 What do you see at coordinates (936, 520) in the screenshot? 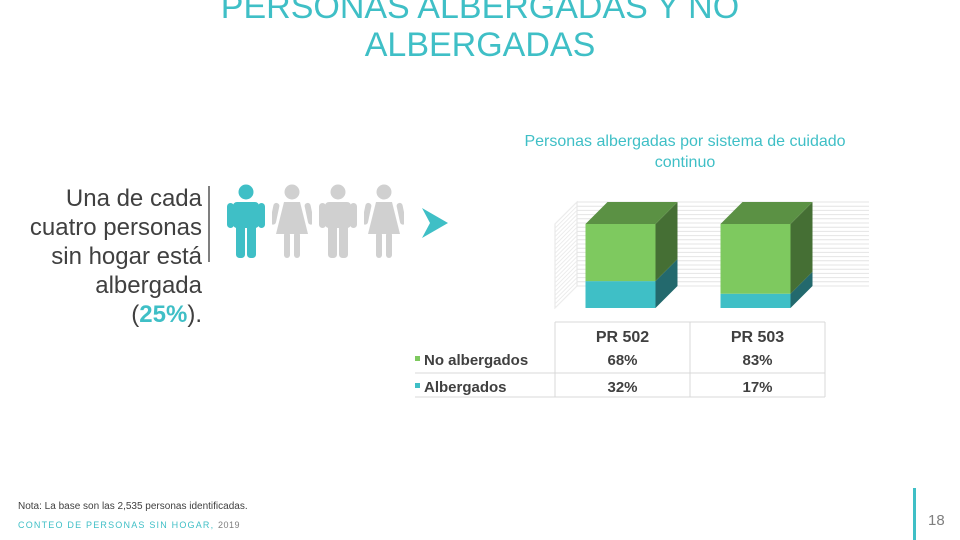
I see `page-number: 18` at bounding box center [936, 520].